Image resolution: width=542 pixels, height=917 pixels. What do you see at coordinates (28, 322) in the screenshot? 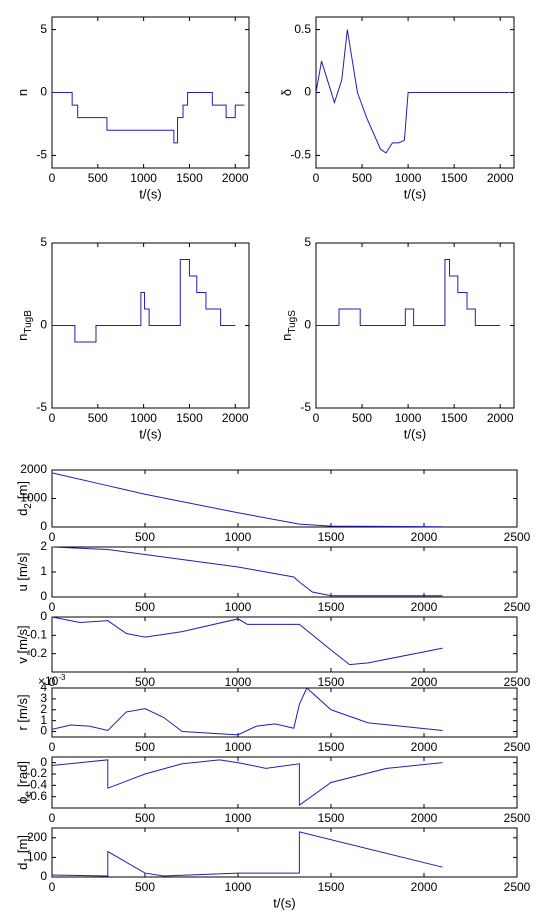
I see `y-label-sub: TugB` at bounding box center [28, 322].